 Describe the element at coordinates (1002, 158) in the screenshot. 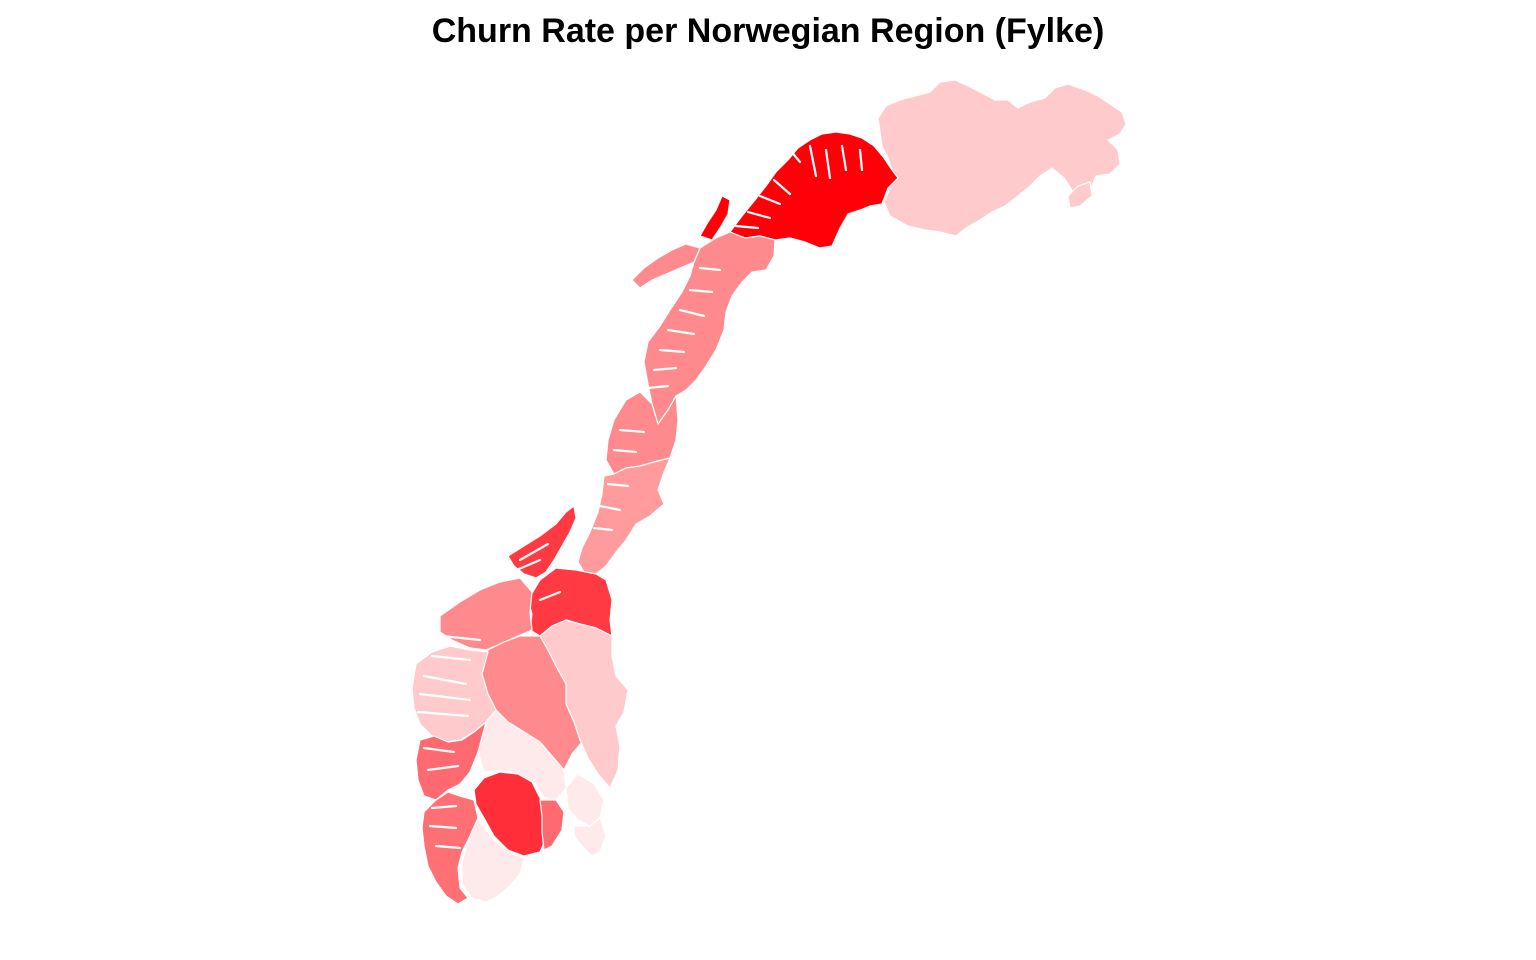

I see `region-finnmark` at that location.